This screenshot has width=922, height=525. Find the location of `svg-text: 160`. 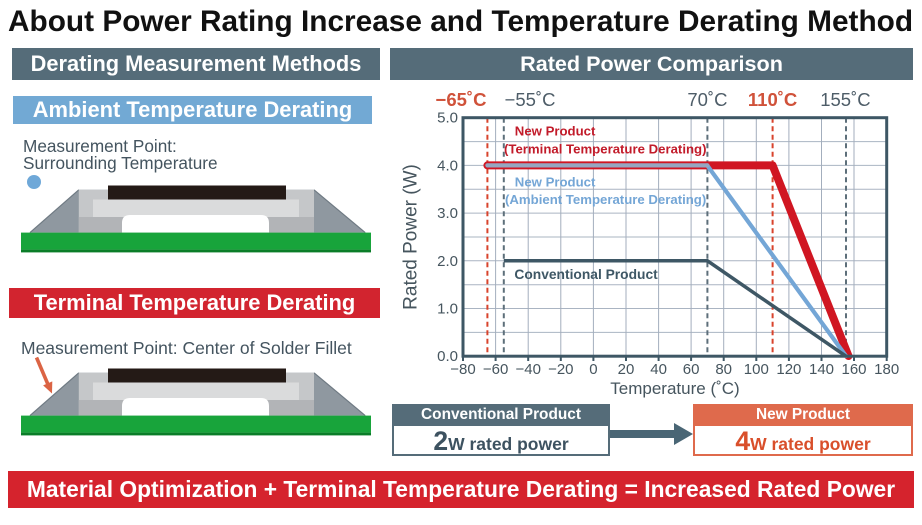

svg-text: 160 is located at coordinates (853, 369).